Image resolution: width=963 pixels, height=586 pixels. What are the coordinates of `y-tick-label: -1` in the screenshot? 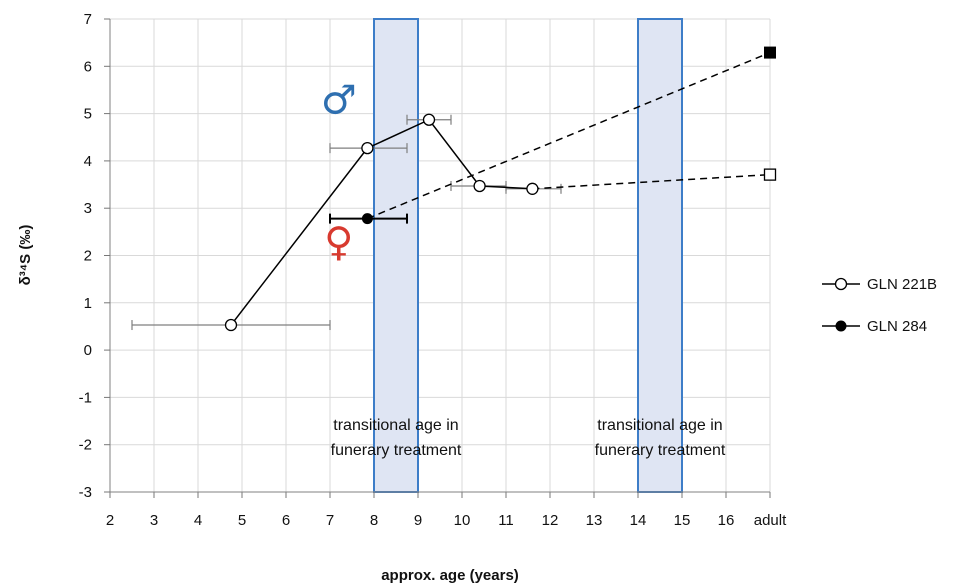 It's located at (85, 397).